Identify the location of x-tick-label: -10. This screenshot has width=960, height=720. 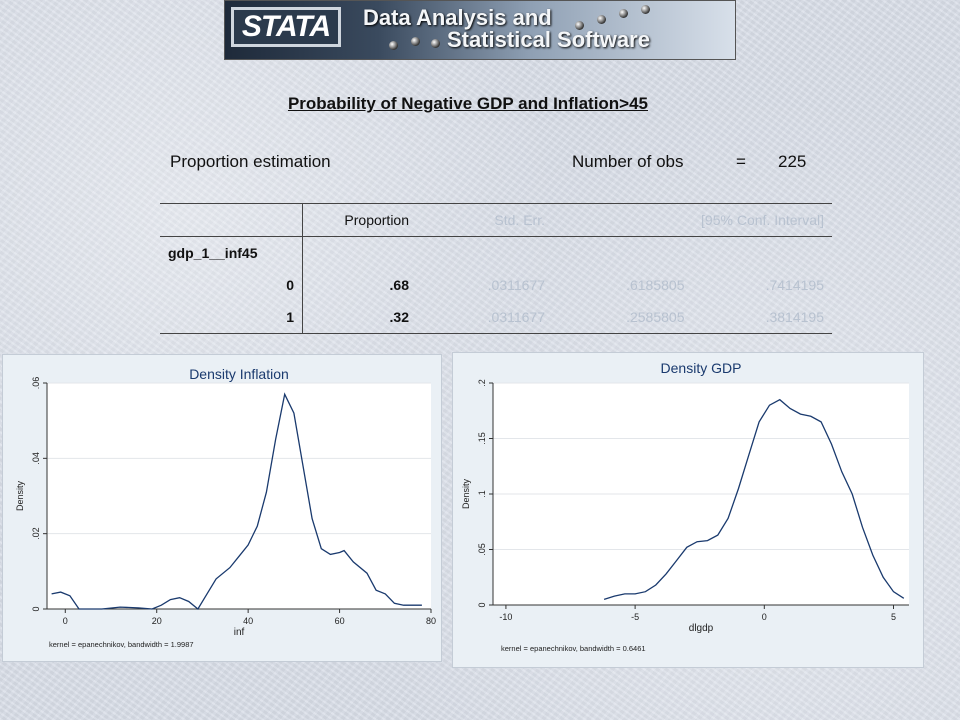
(505, 617).